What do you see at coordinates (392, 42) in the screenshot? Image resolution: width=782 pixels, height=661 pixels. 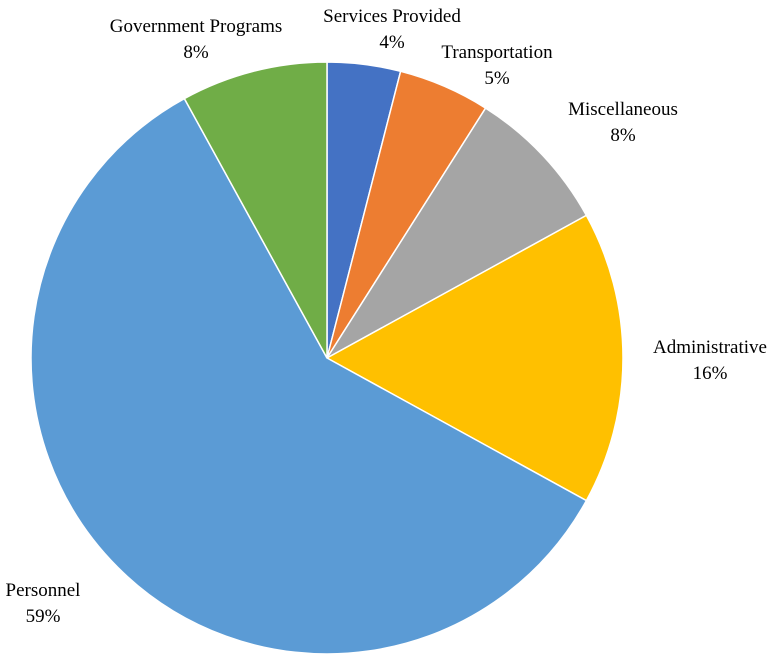 I see `slice-value-services-provided: 4%` at bounding box center [392, 42].